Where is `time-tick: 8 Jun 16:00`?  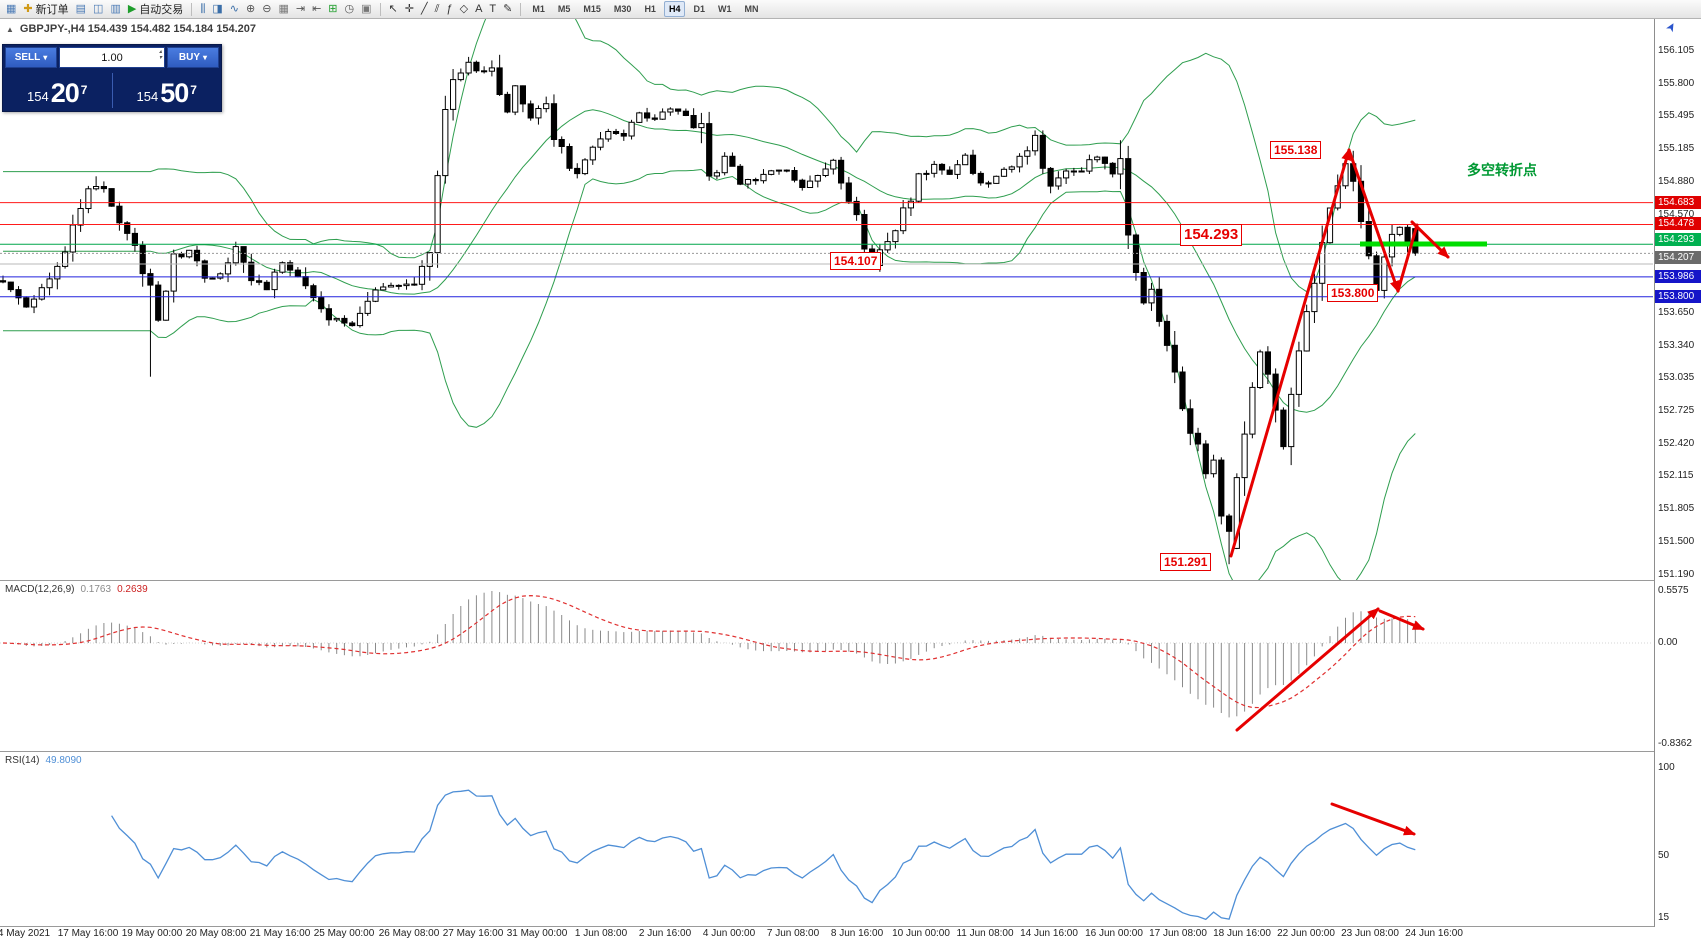 time-tick: 8 Jun 16:00 is located at coordinates (857, 933).